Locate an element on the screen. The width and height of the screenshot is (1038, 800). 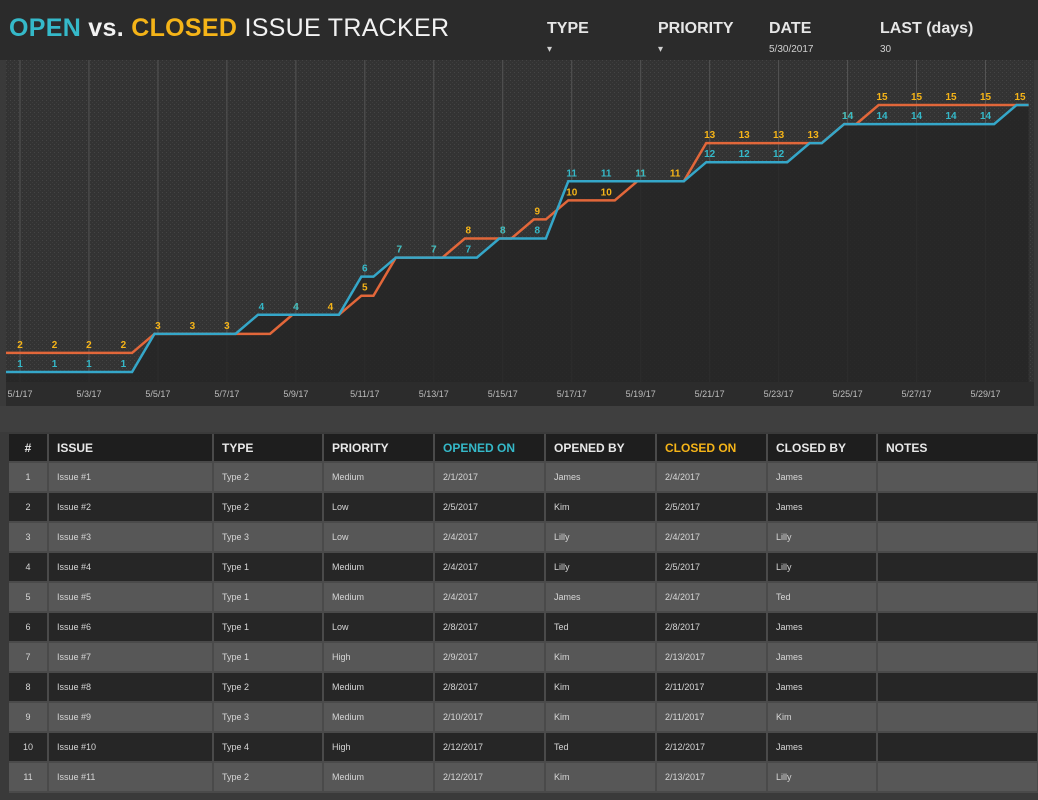
column-header-type: TYPE is located at coordinates (268, 448).